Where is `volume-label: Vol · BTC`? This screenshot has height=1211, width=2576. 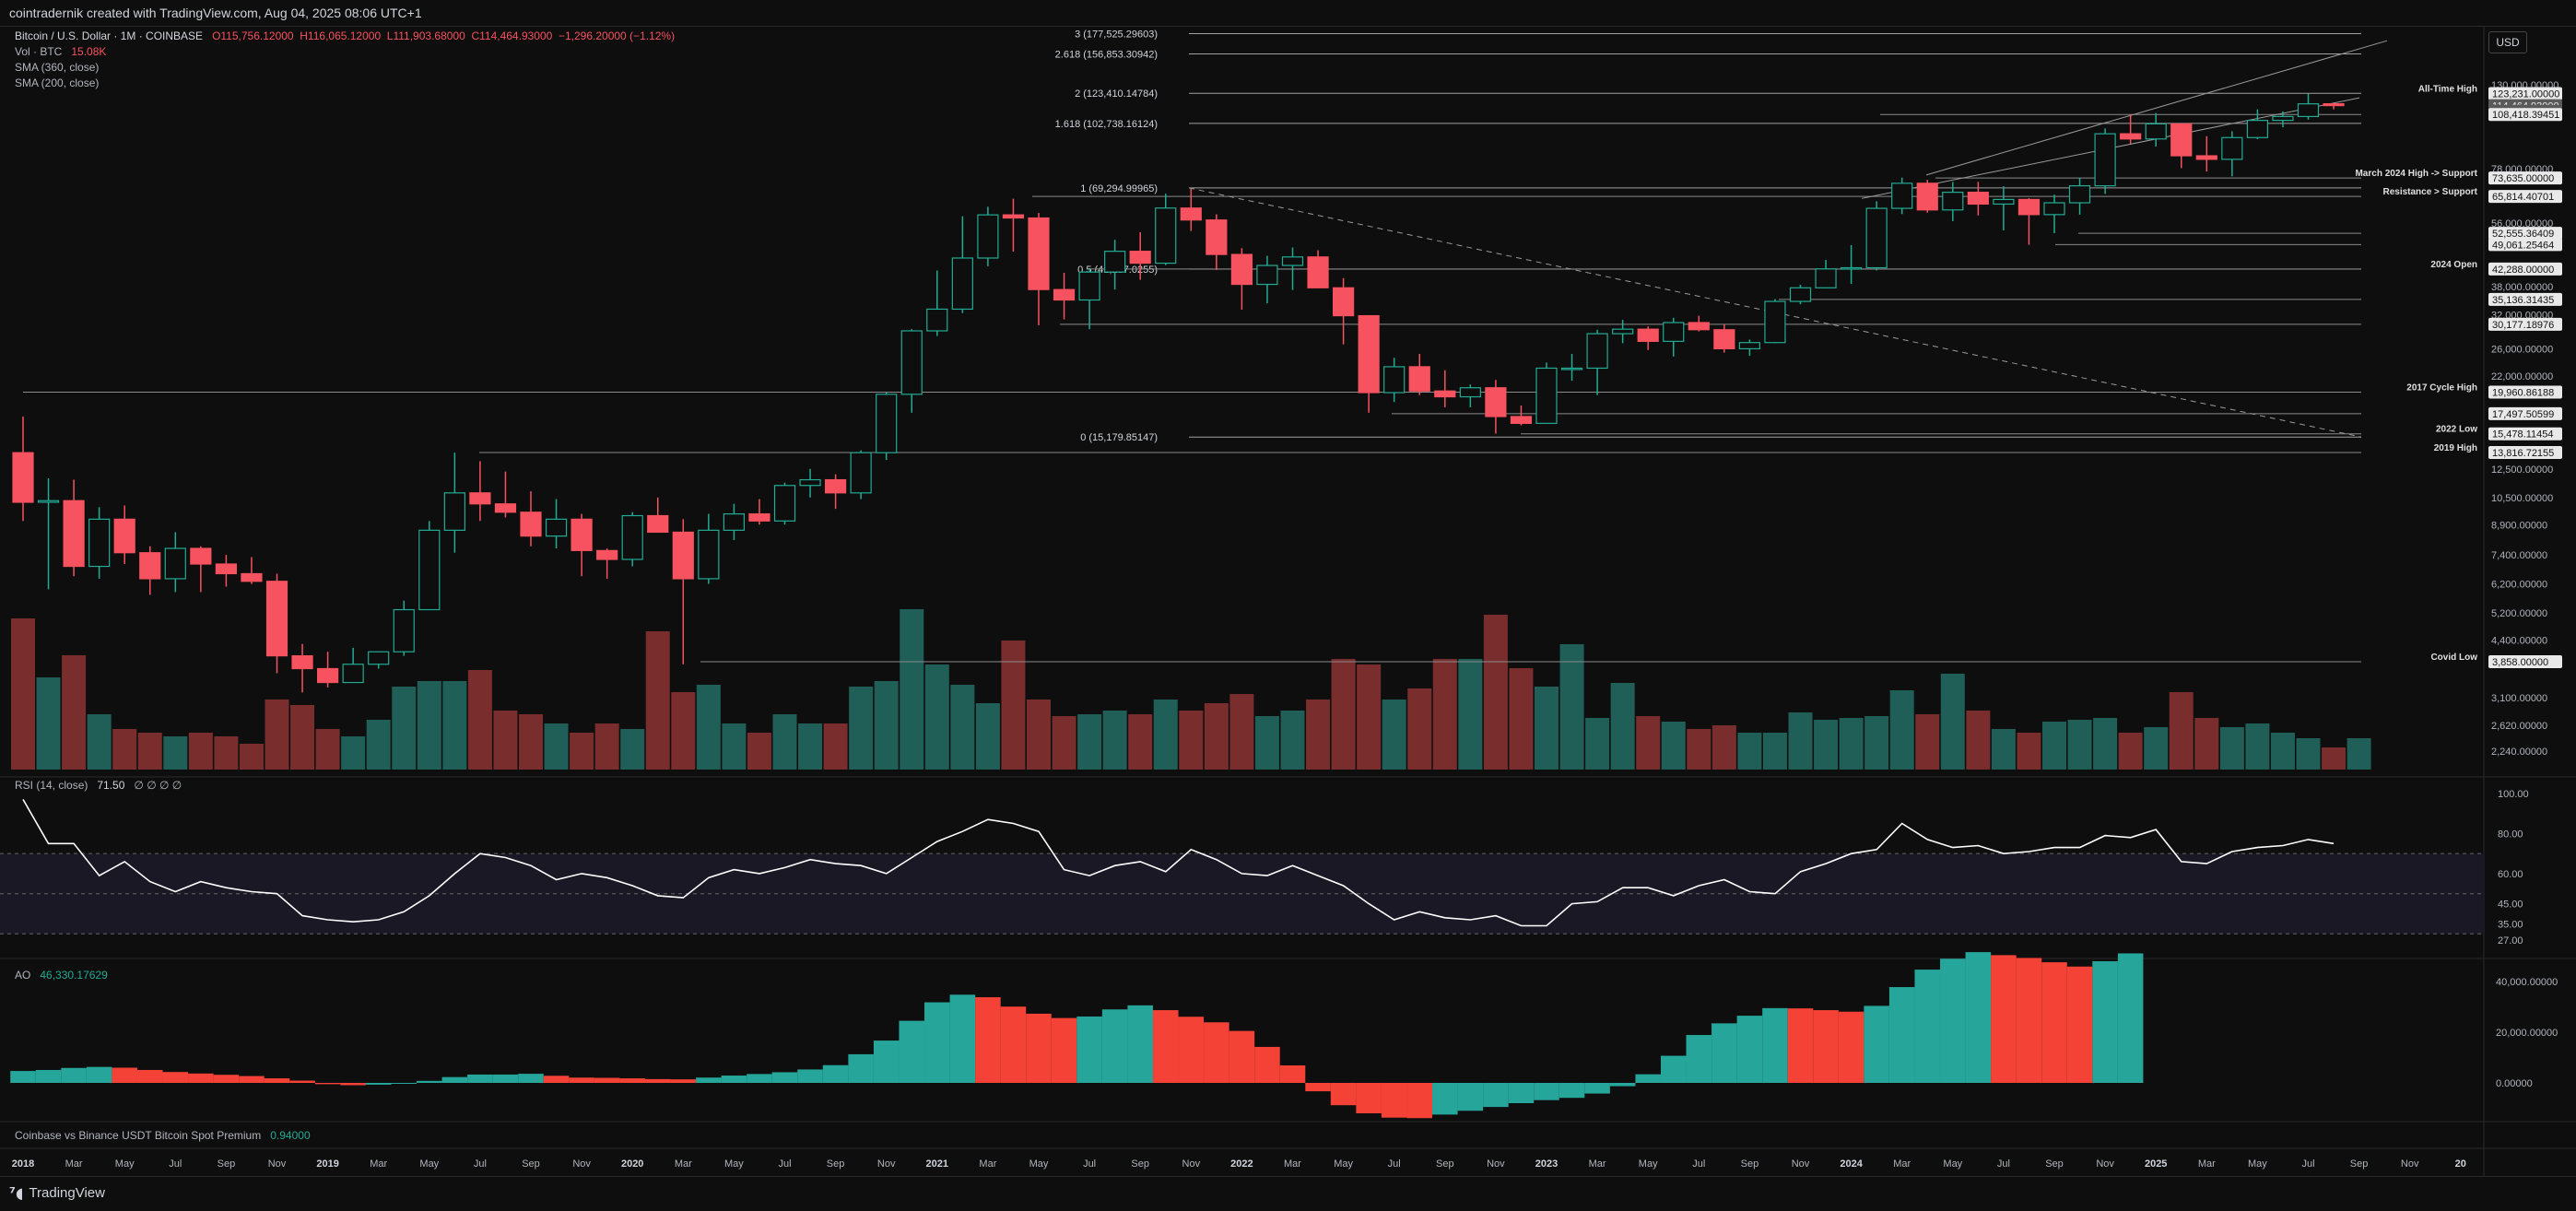 volume-label: Vol · BTC is located at coordinates (39, 52).